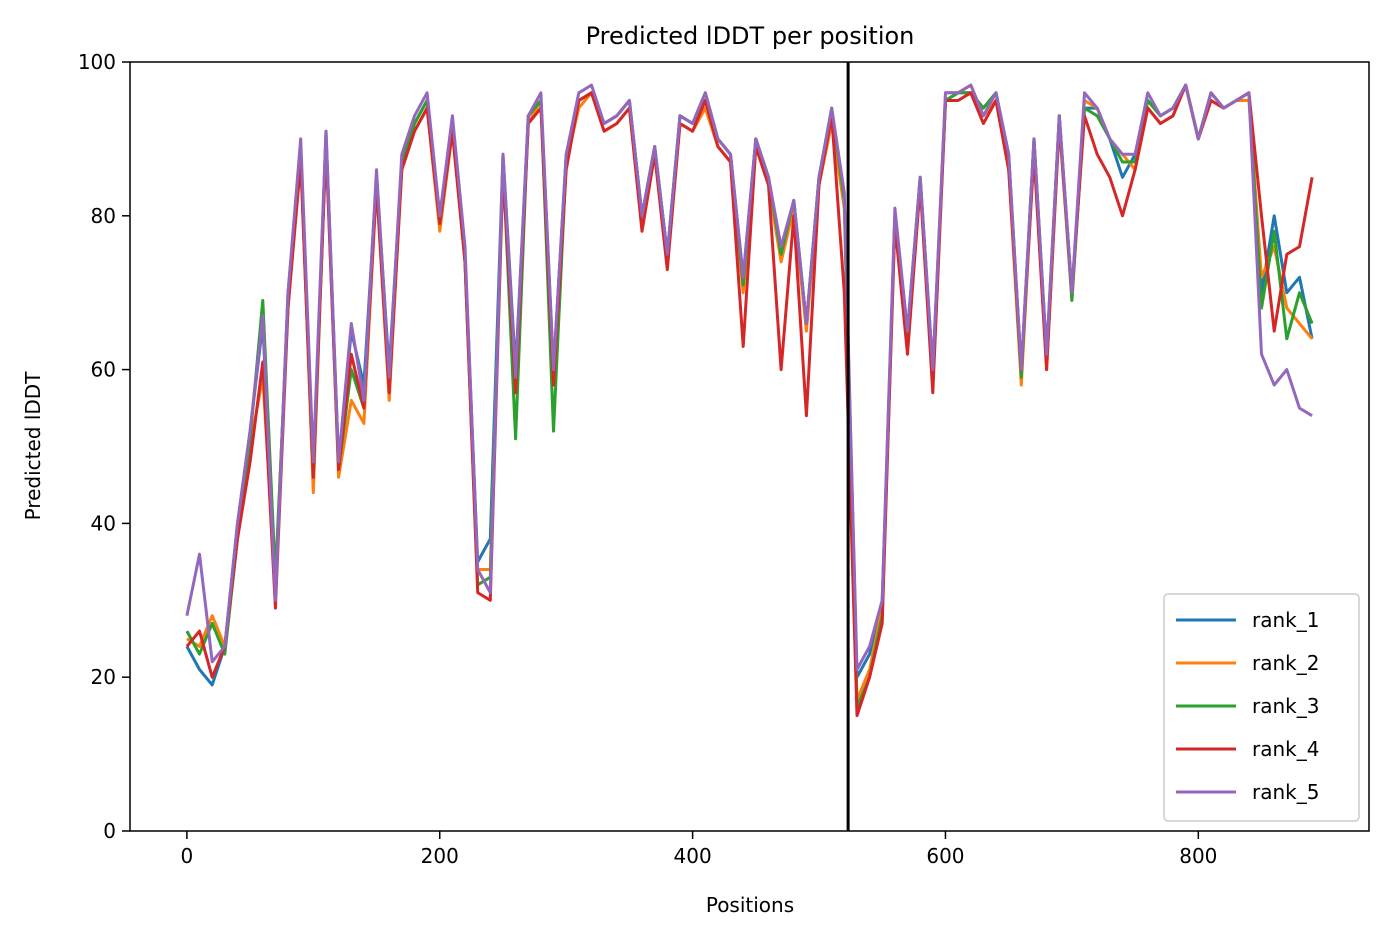  What do you see at coordinates (1285, 749) in the screenshot?
I see `legend-label-rank_4: rank_4` at bounding box center [1285, 749].